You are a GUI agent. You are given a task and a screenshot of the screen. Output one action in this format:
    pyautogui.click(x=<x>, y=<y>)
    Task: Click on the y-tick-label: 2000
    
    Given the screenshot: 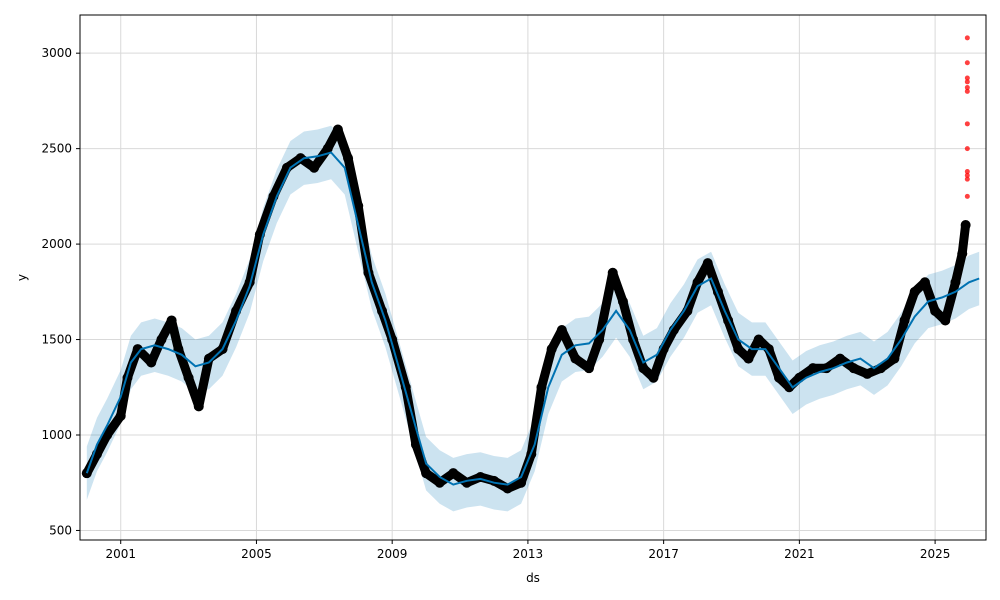 What is the action you would take?
    pyautogui.click(x=56, y=244)
    